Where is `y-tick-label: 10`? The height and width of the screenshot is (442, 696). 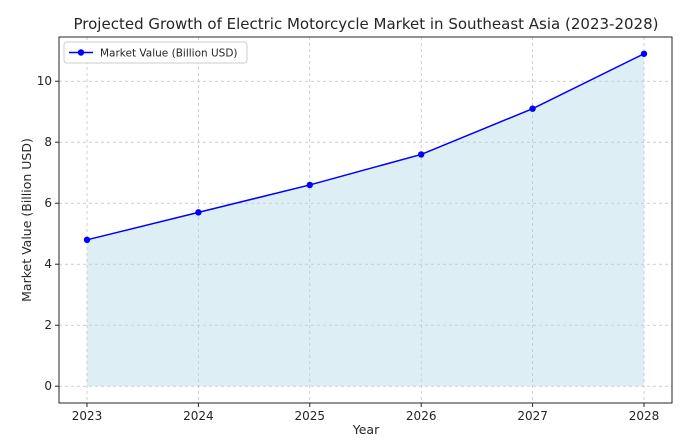
y-tick-label: 10 is located at coordinates (44, 81).